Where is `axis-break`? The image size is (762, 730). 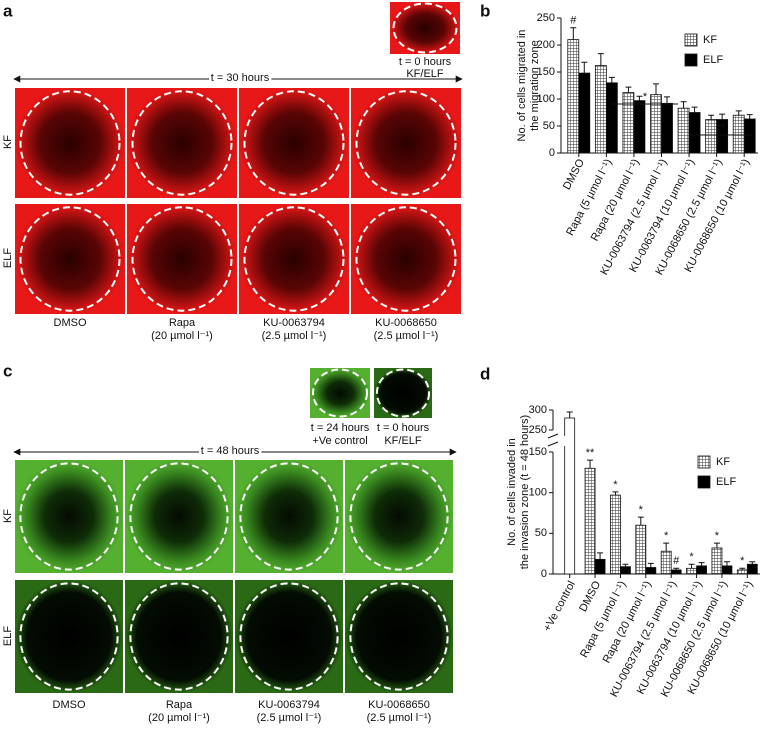
axis-break is located at coordinates (559, 441).